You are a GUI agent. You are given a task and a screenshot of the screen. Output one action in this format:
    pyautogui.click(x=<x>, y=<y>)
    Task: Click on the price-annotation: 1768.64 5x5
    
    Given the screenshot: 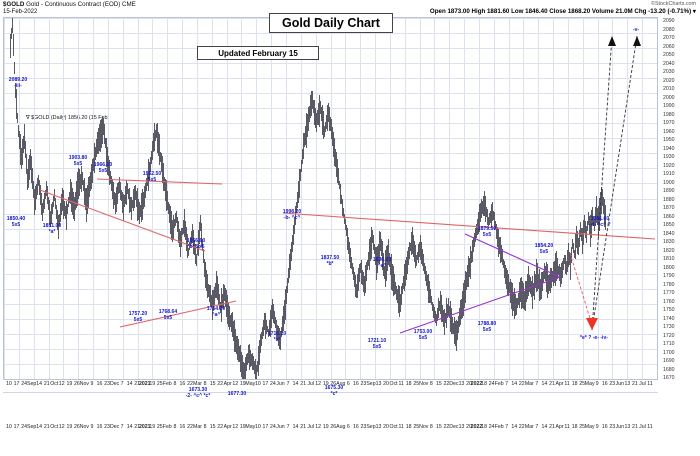 What is the action you would take?
    pyautogui.click(x=168, y=315)
    